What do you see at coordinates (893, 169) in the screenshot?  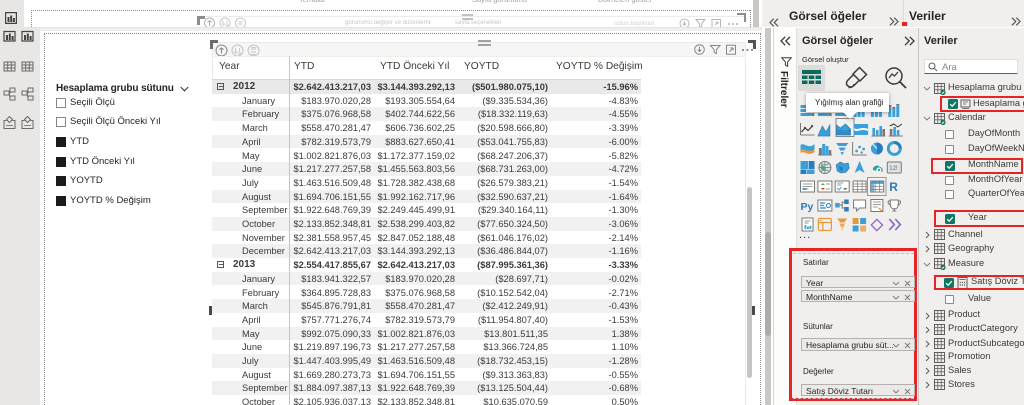 I see `svg-text: 12!` at bounding box center [893, 169].